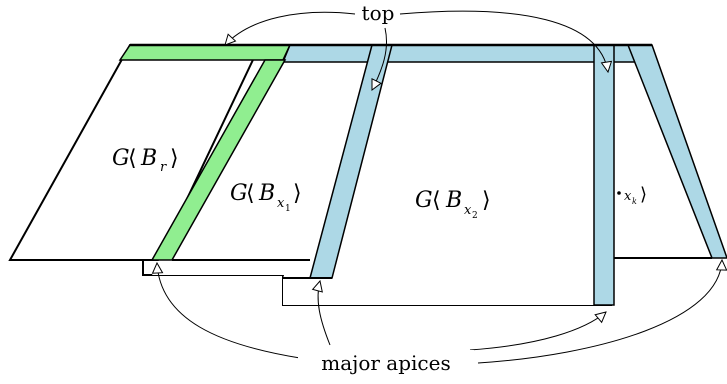  Describe the element at coordinates (290, 28) in the screenshot. I see `arrow-top-left` at that location.